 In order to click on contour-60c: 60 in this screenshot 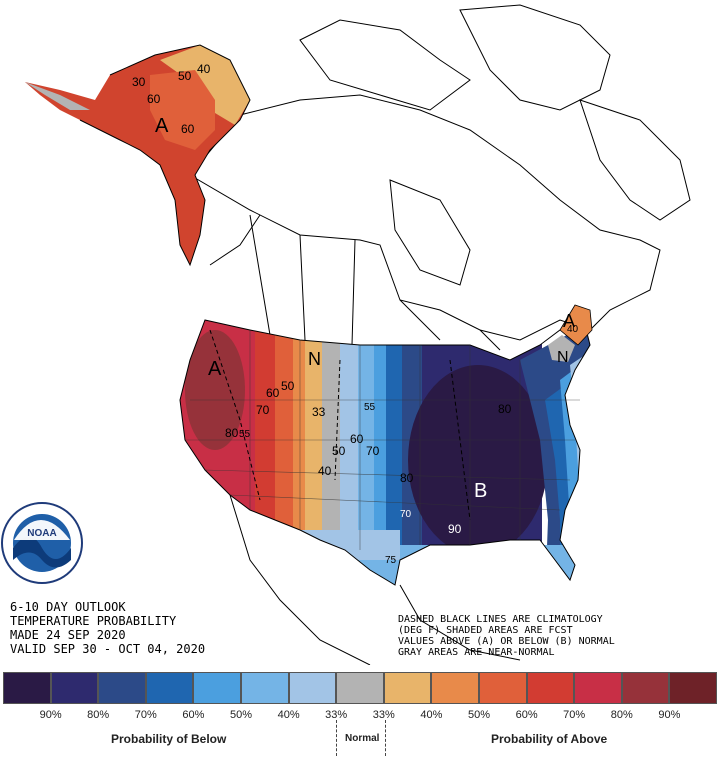, I will do `click(273, 393)`.